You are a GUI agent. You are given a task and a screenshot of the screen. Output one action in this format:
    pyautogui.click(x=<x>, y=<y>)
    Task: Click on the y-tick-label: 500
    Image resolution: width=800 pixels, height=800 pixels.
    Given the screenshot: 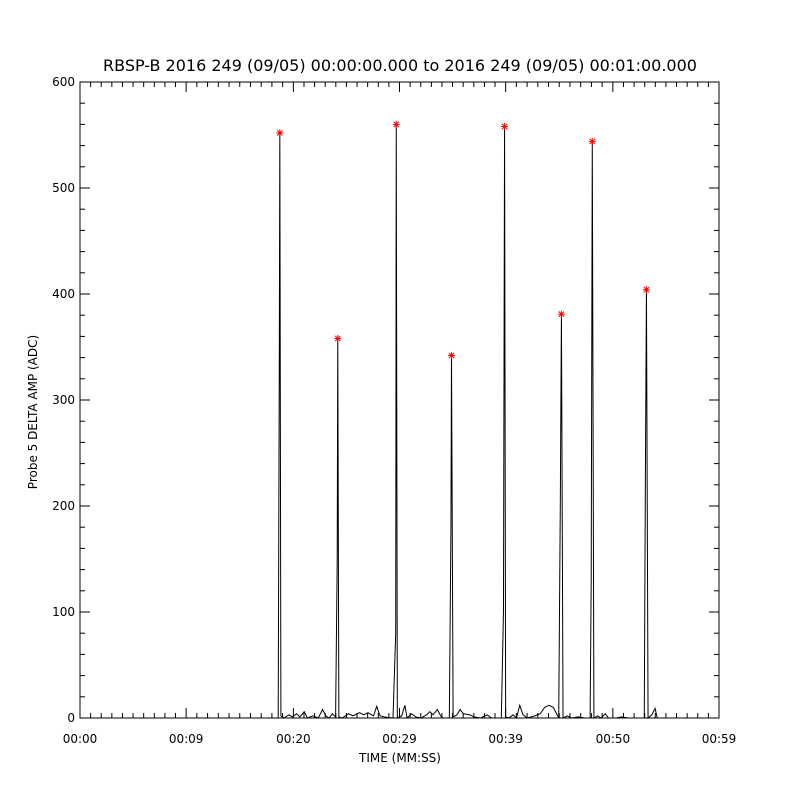 What is the action you would take?
    pyautogui.click(x=63, y=188)
    